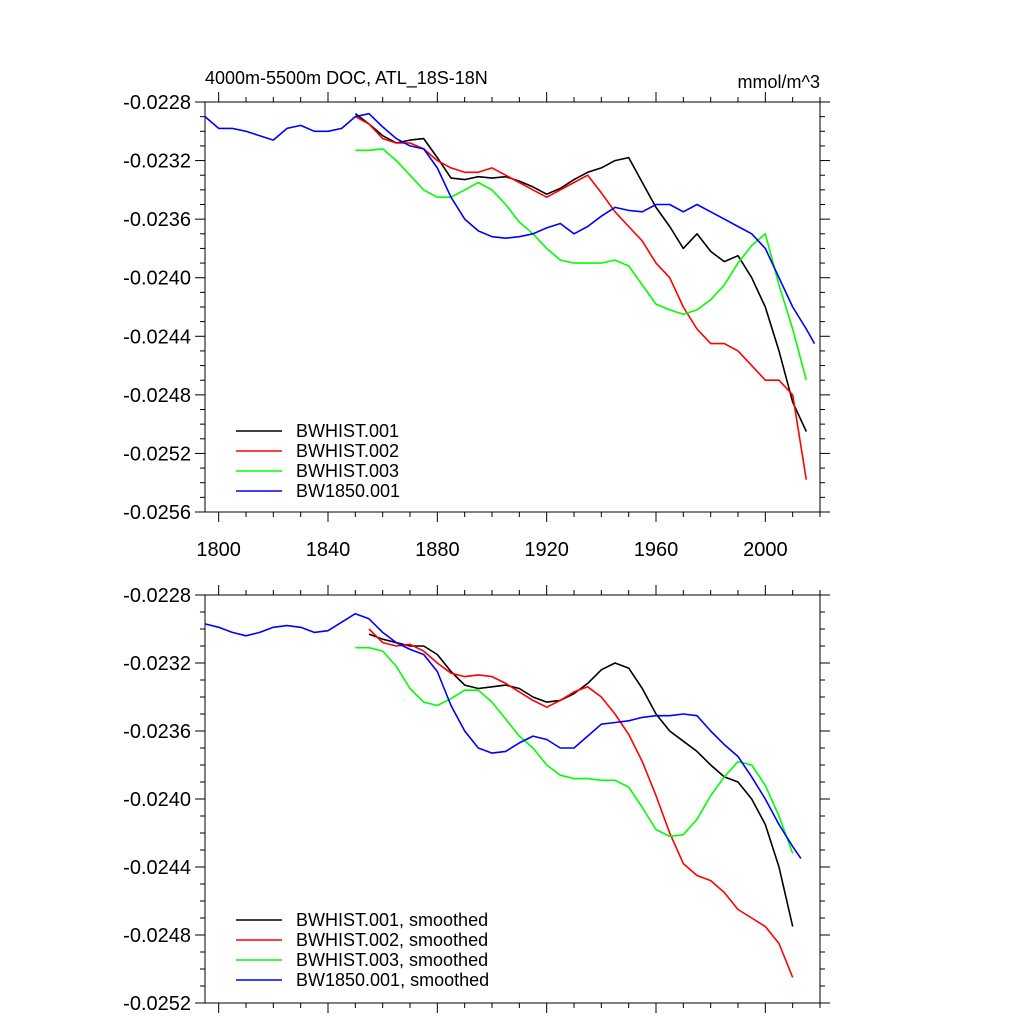 This screenshot has width=1024, height=1029. Describe the element at coordinates (157, 513) in the screenshot. I see `y-tick-label: -0.0256` at that location.